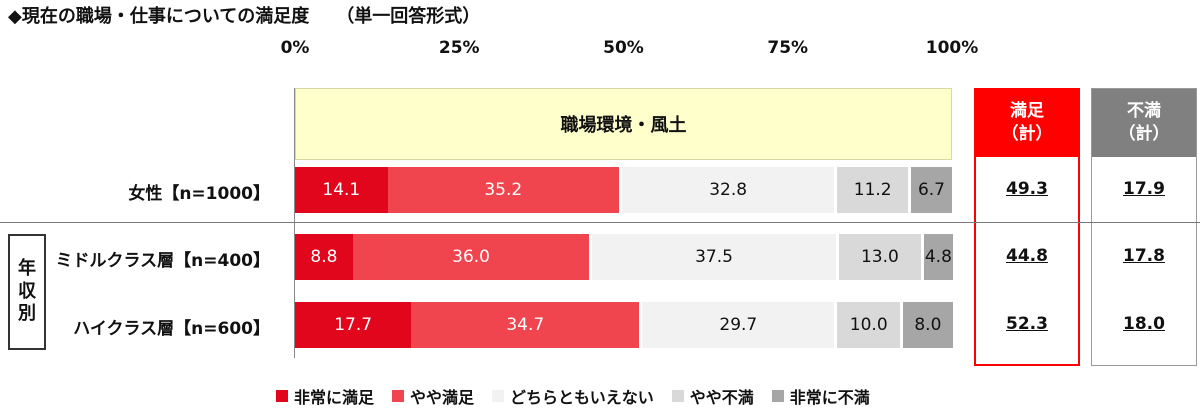  I want to click on bar-segment: 29.7, so click(737, 325).